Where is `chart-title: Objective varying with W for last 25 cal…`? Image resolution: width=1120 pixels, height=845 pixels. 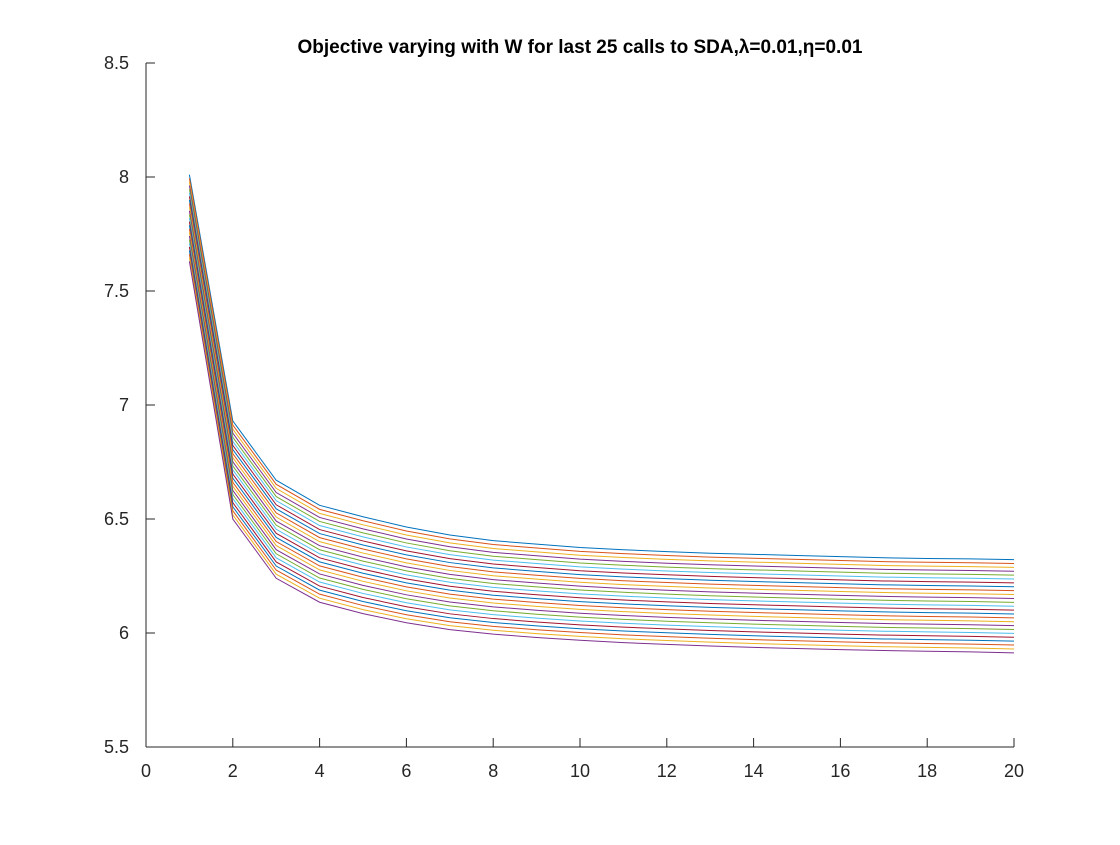 chart-title: Objective varying with W for last 25 cal… is located at coordinates (580, 47).